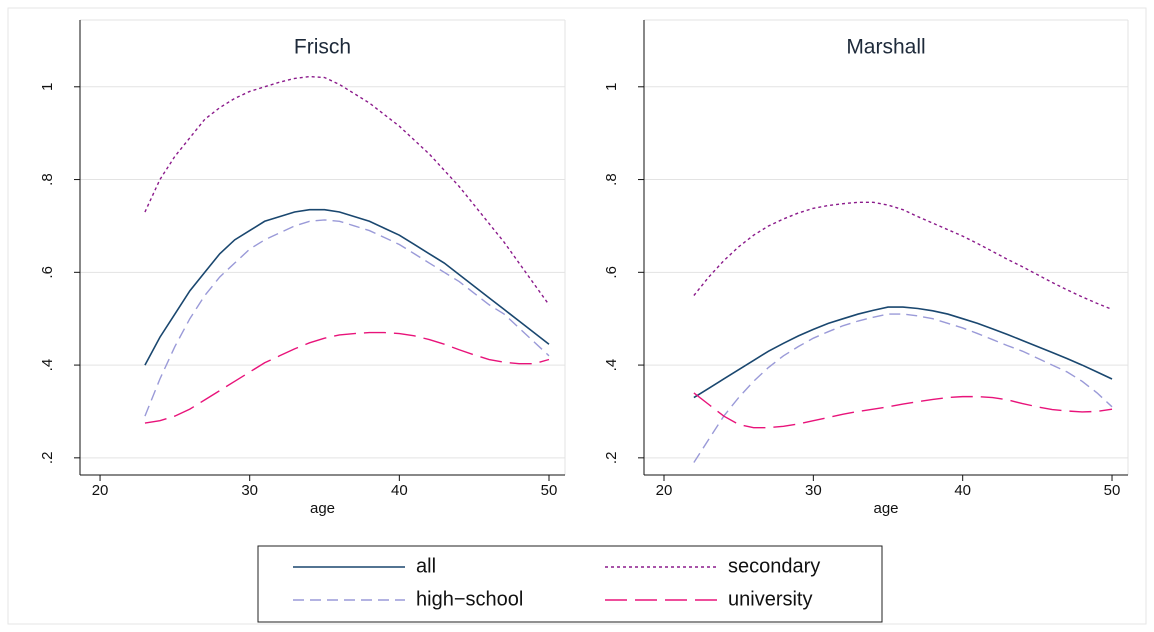  What do you see at coordinates (885, 47) in the screenshot?
I see `panel-title: Marshall` at bounding box center [885, 47].